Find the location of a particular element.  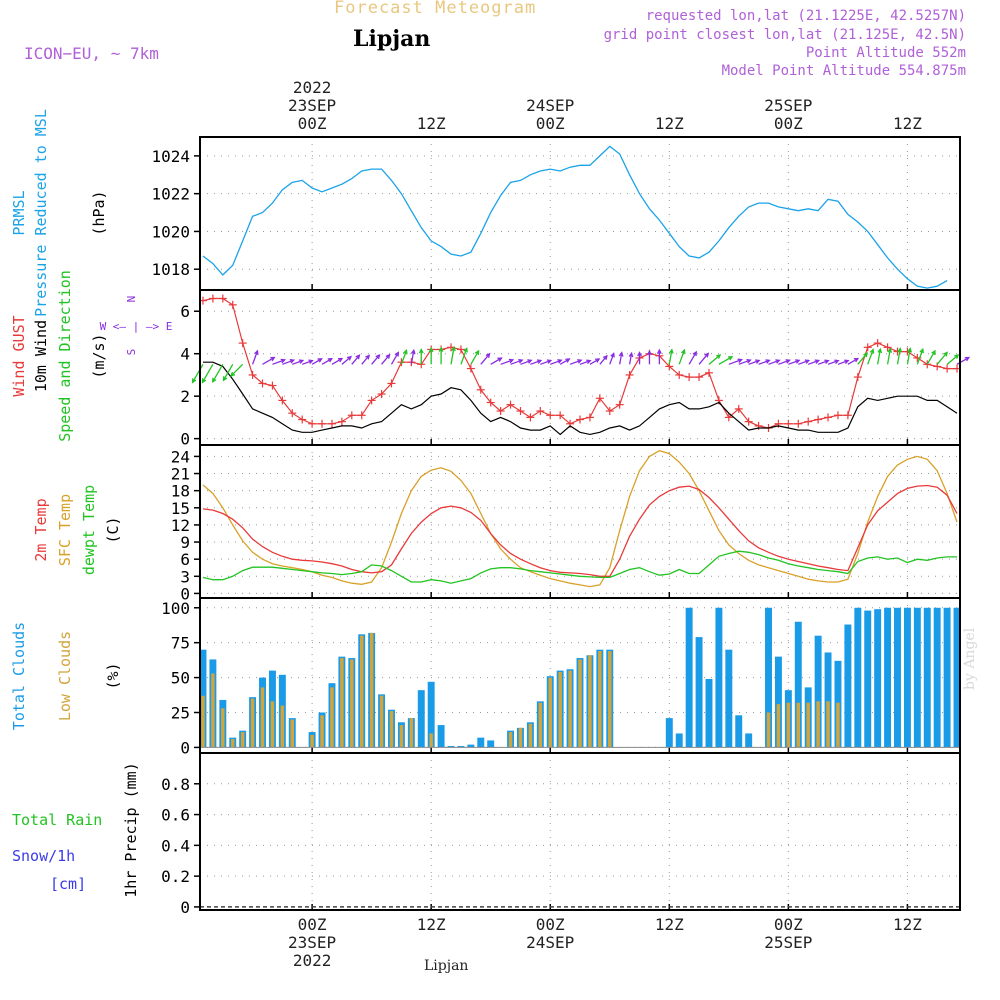

panel-side-label: 2m Temp is located at coordinates (41, 529).